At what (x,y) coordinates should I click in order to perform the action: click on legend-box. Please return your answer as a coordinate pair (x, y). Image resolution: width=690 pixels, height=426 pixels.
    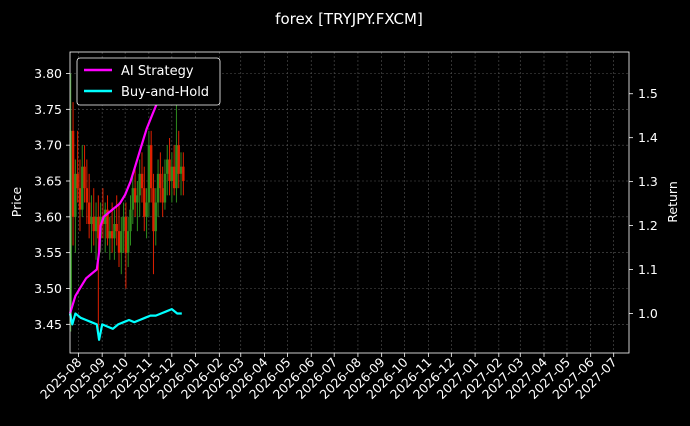
    Looking at the image, I should click on (148, 81).